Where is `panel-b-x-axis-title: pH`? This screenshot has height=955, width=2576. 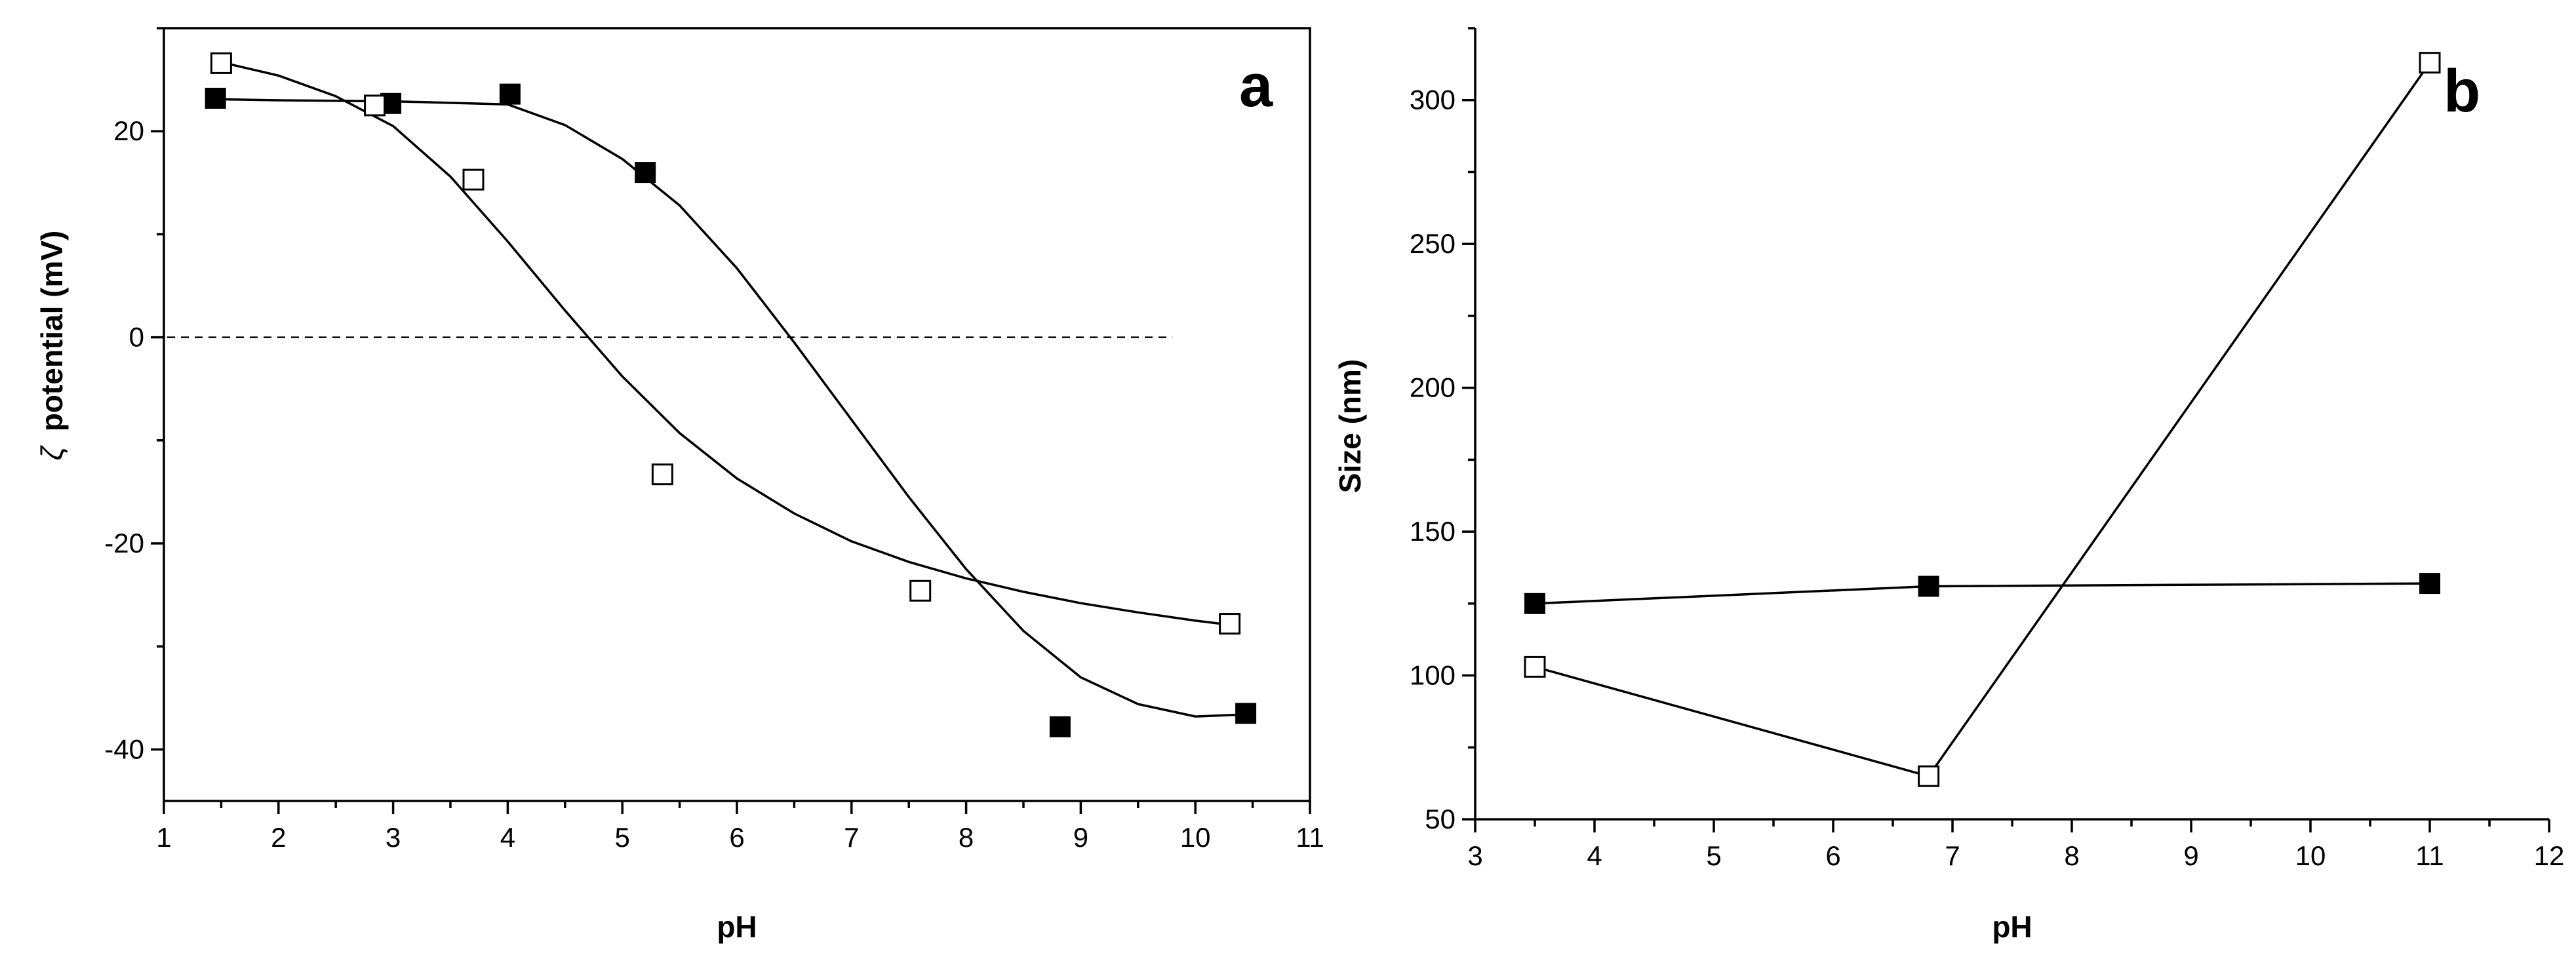
panel-b-x-axis-title: pH is located at coordinates (2012, 927).